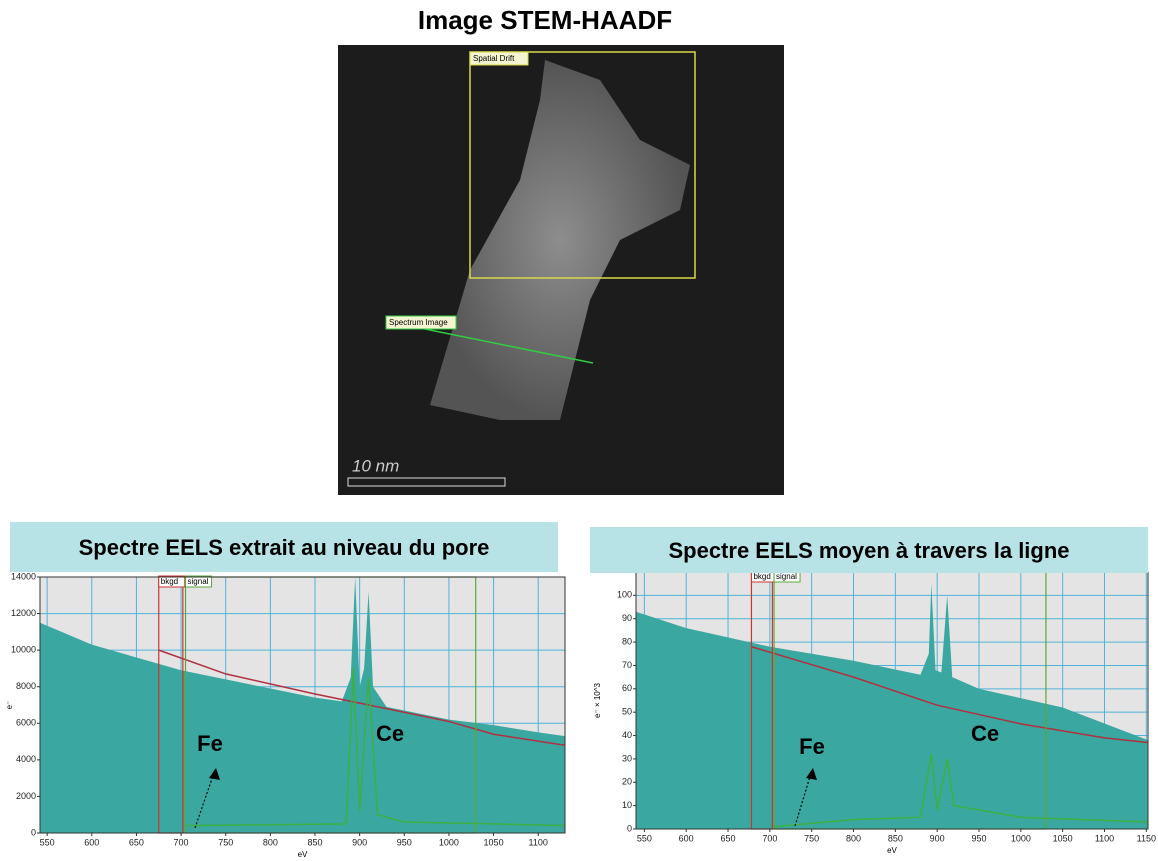  I want to click on y-tick-label: 6000, so click(26, 723).